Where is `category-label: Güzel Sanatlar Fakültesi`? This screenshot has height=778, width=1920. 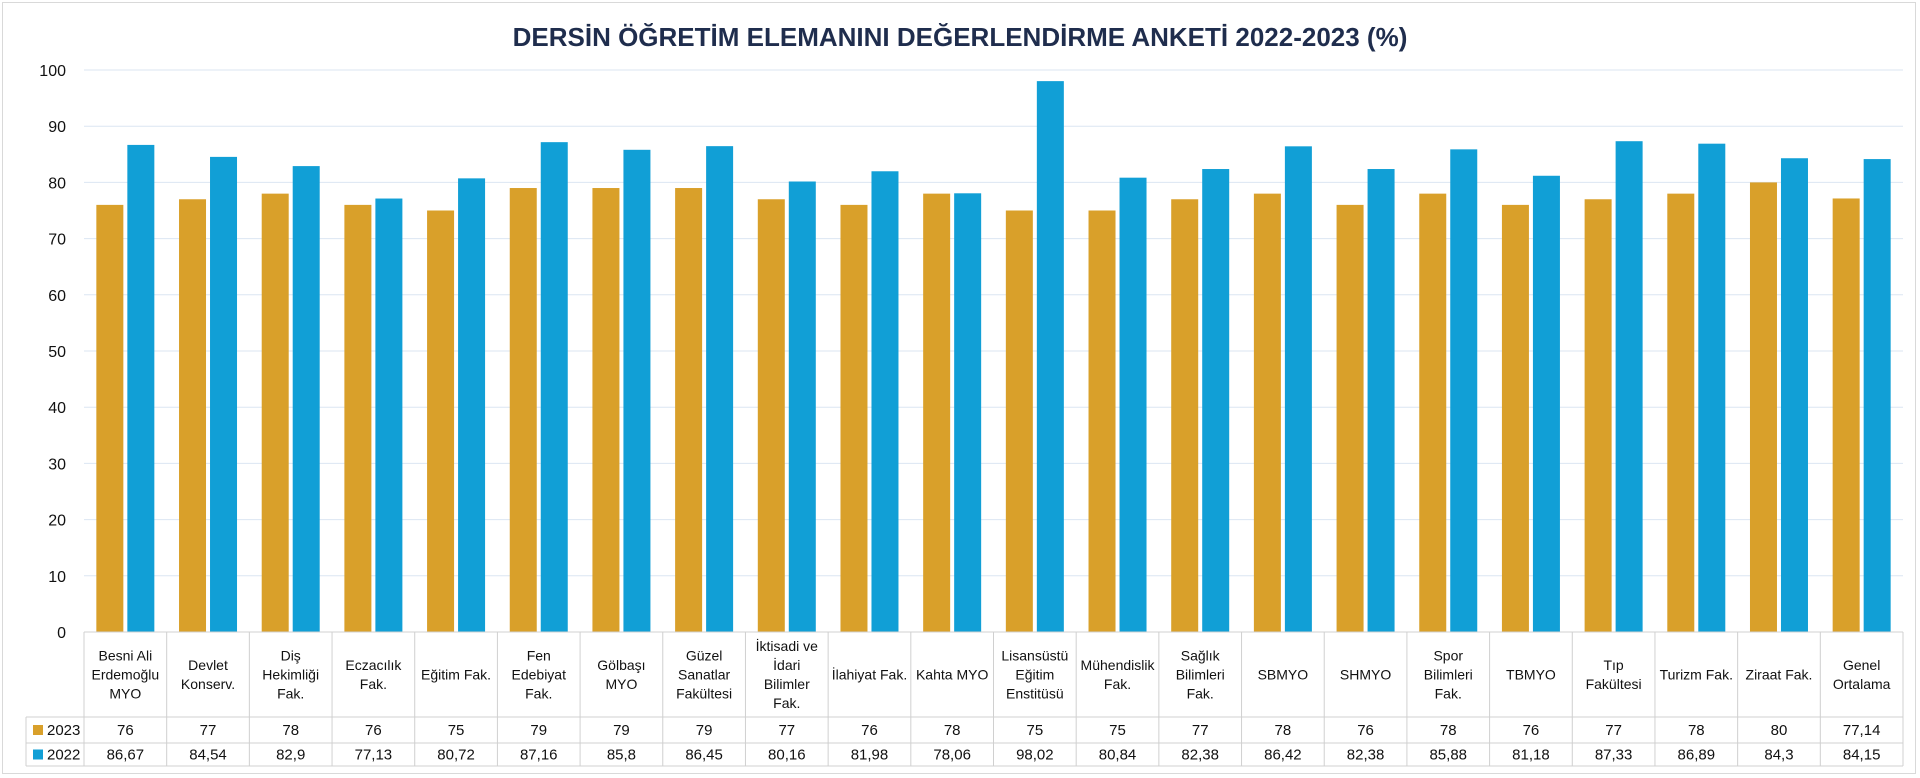
category-label: Güzel Sanatlar Fakültesi is located at coordinates (704, 675).